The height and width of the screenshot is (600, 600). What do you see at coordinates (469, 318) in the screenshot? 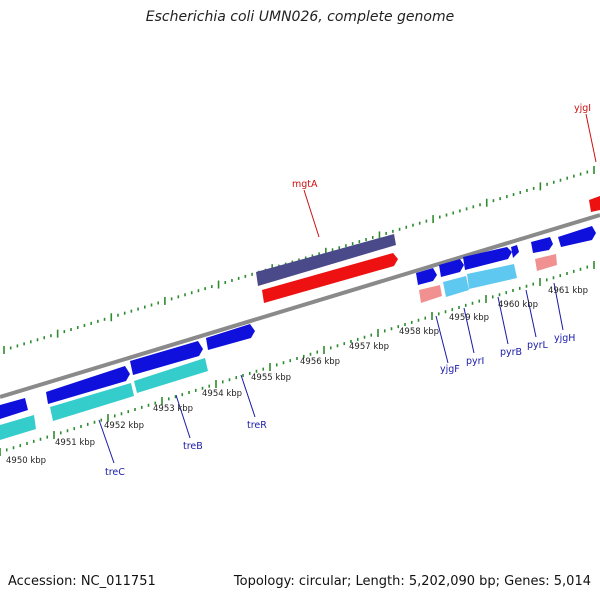
I see `kbp-label: 4959 kbp` at bounding box center [469, 318].